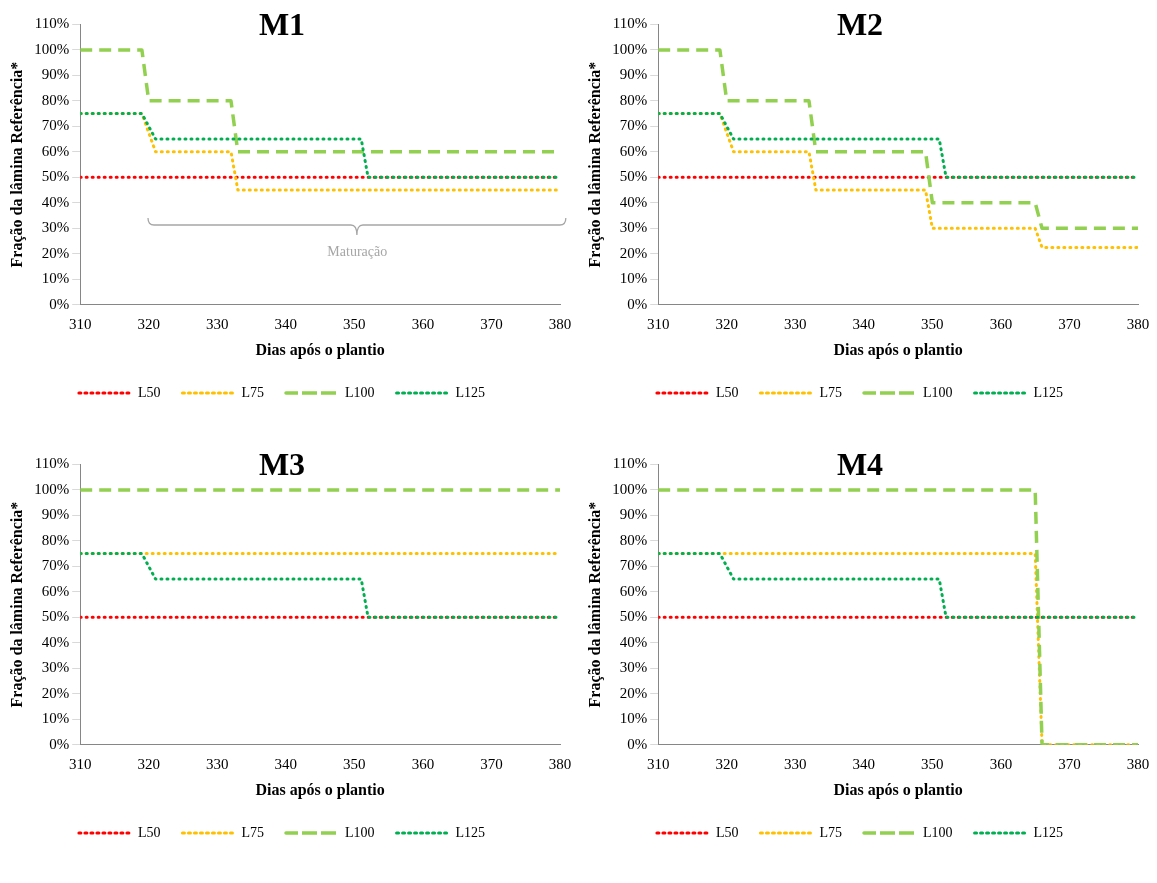 This screenshot has height=883, width=1157. I want to click on y-tick-label: 30%, so click(633, 667).